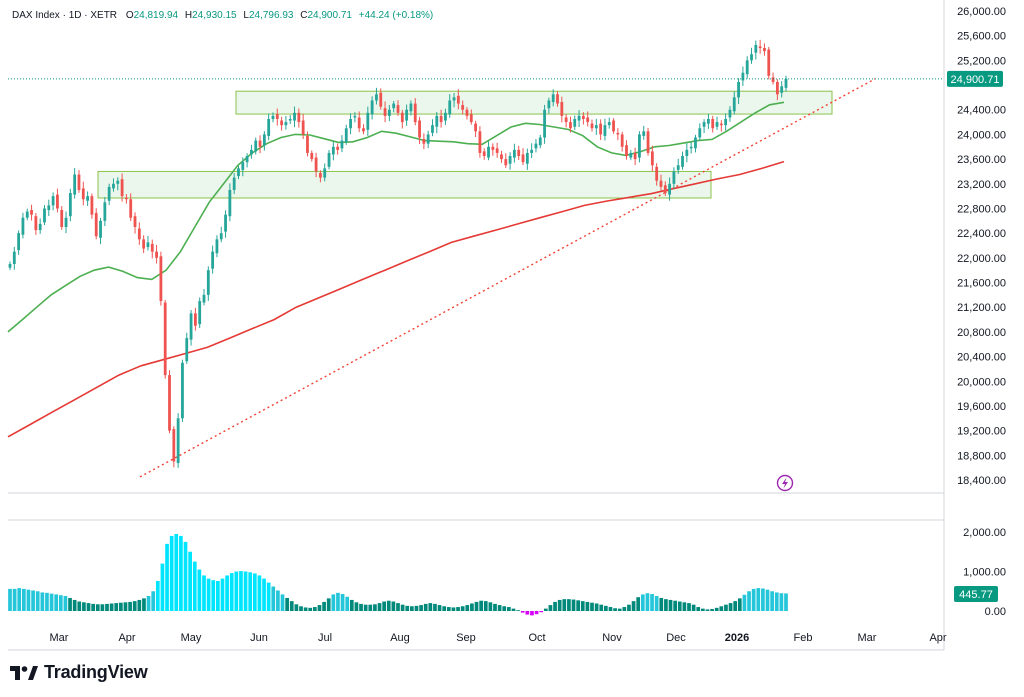 The image size is (1024, 697). What do you see at coordinates (398, 574) in the screenshot?
I see `volume-bars-group` at bounding box center [398, 574].